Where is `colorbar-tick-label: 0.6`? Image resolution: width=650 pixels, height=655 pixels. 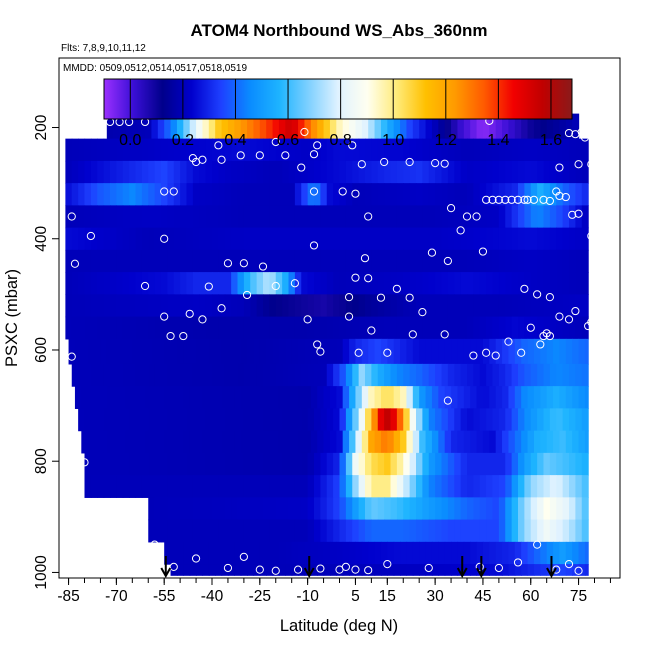
colorbar-tick-label: 0.6 is located at coordinates (288, 140).